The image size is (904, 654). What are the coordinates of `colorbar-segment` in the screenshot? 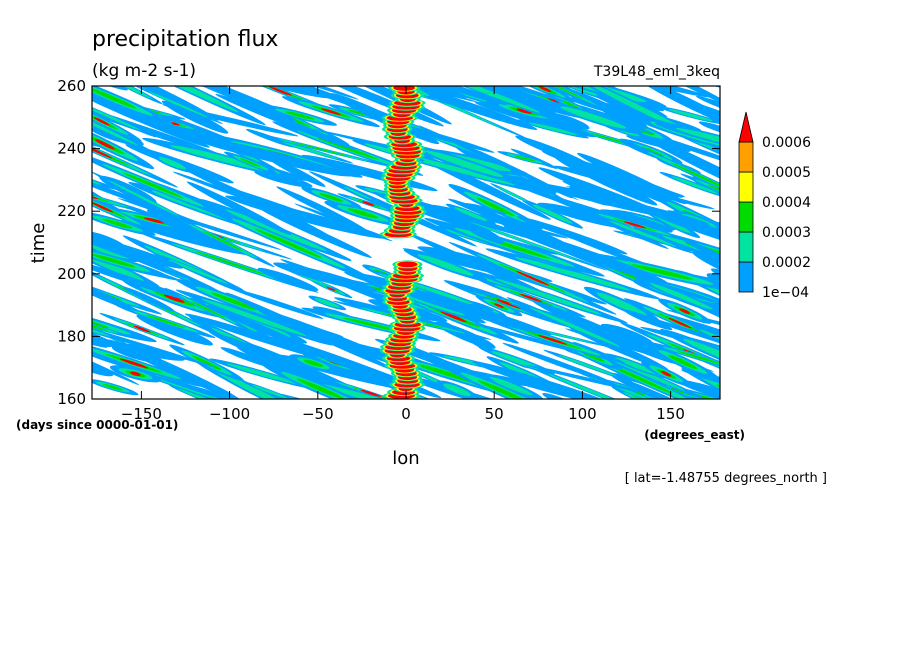 It's located at (746, 277).